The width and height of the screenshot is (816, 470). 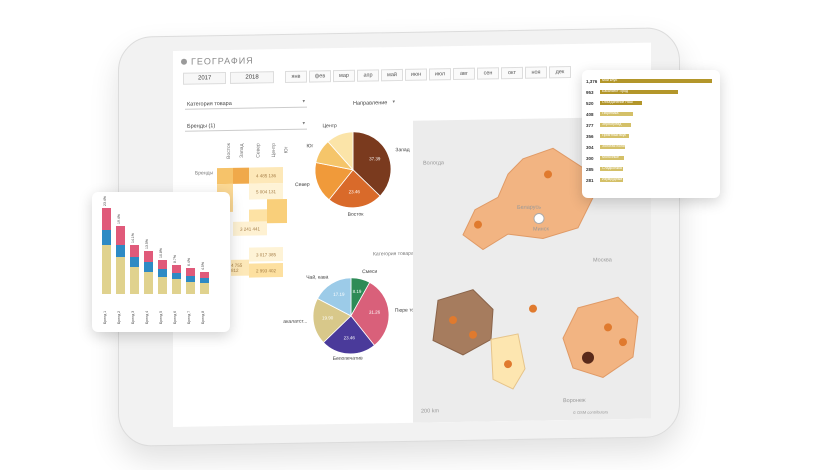 I want to click on heatmap-cell: 3 241 441, so click(x=250, y=228).